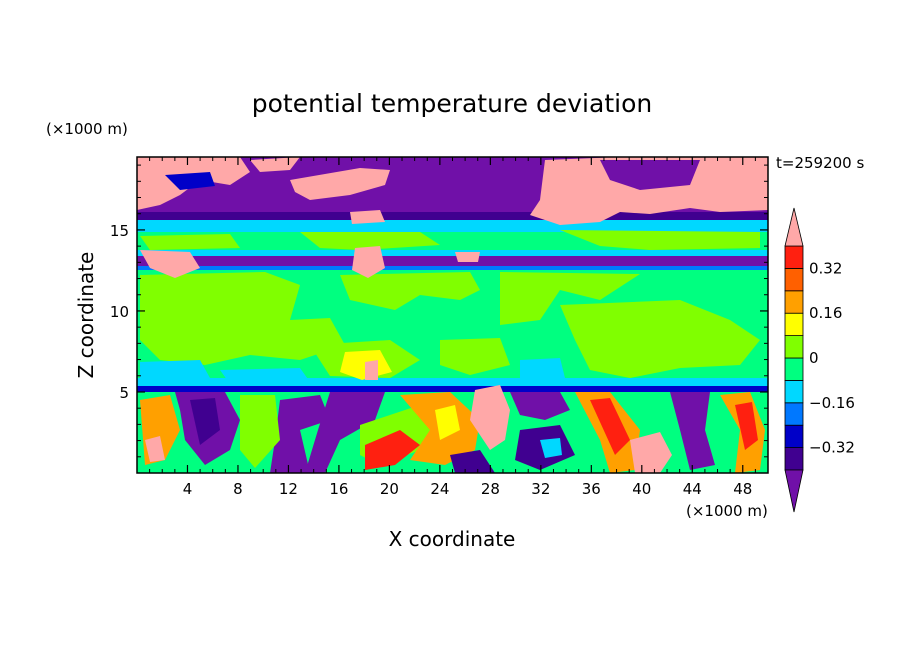  Describe the element at coordinates (452, 217) in the screenshot. I see `band-lower-stratosphere` at that location.